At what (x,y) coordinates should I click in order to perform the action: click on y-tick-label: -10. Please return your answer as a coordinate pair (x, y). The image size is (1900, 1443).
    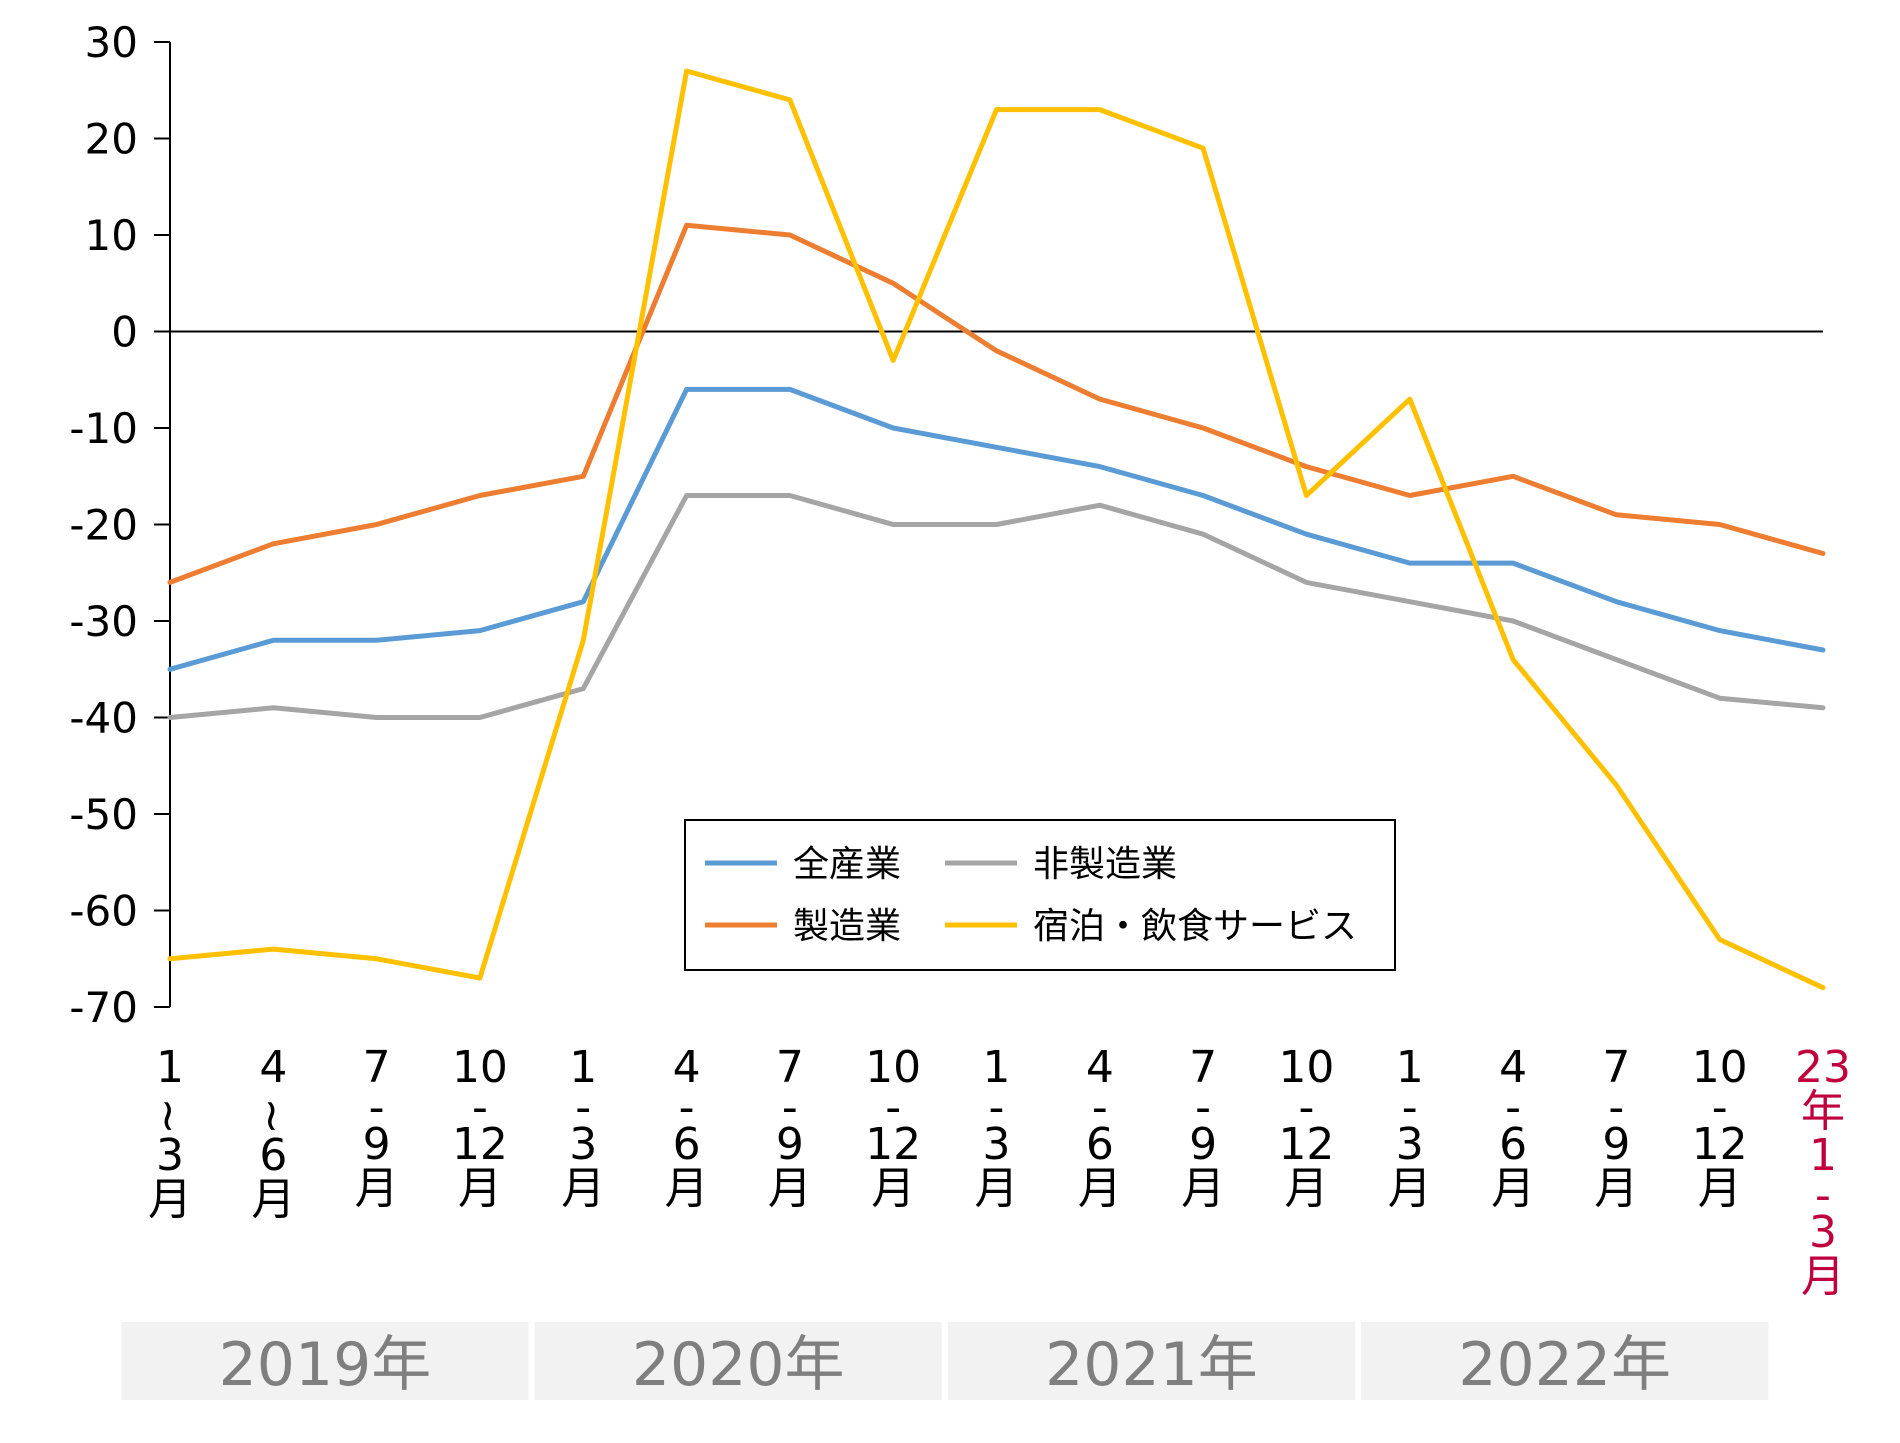
    Looking at the image, I should click on (103, 428).